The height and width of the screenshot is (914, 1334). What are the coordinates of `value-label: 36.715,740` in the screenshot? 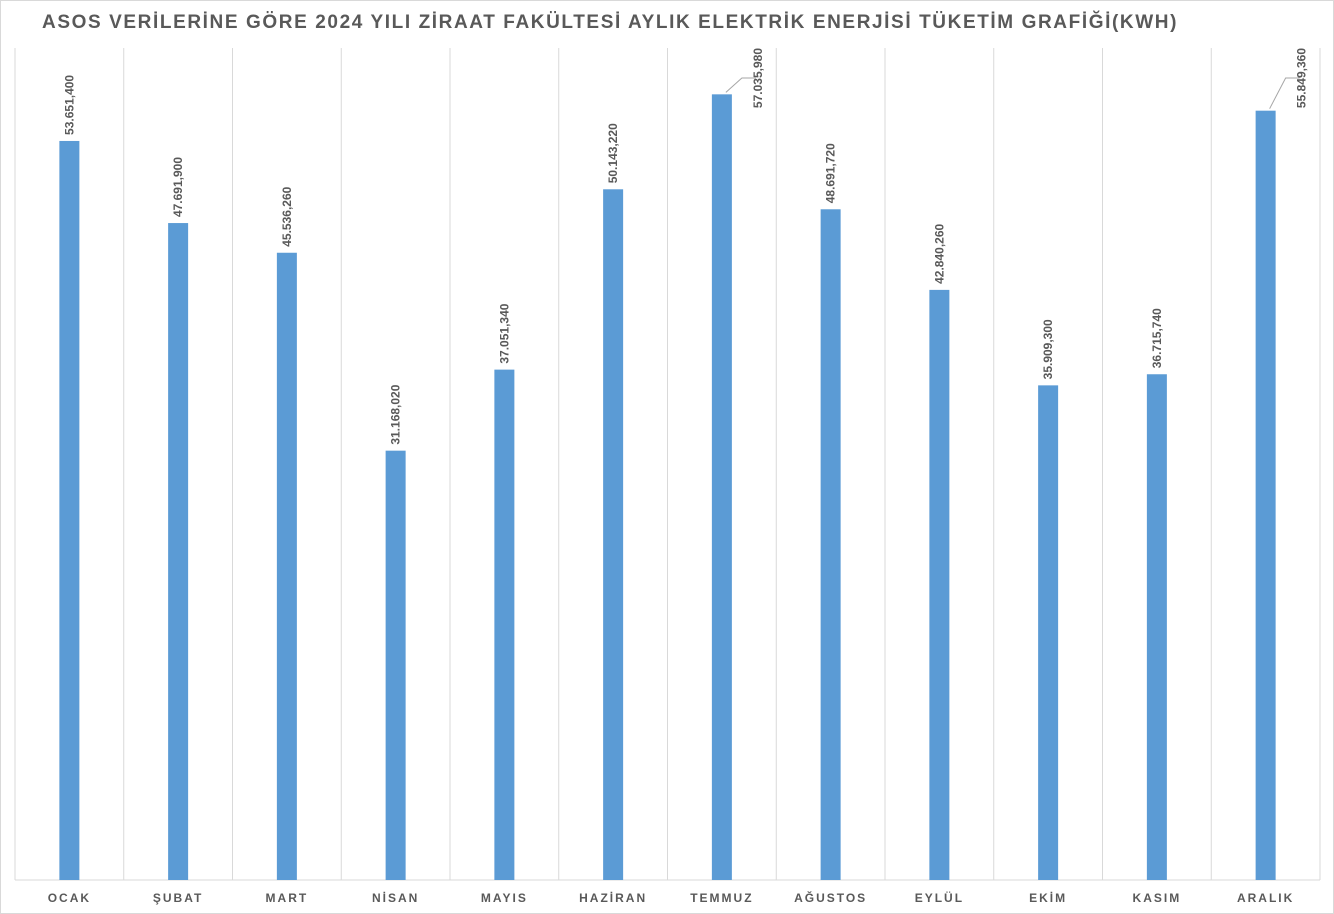 It's located at (1157, 338).